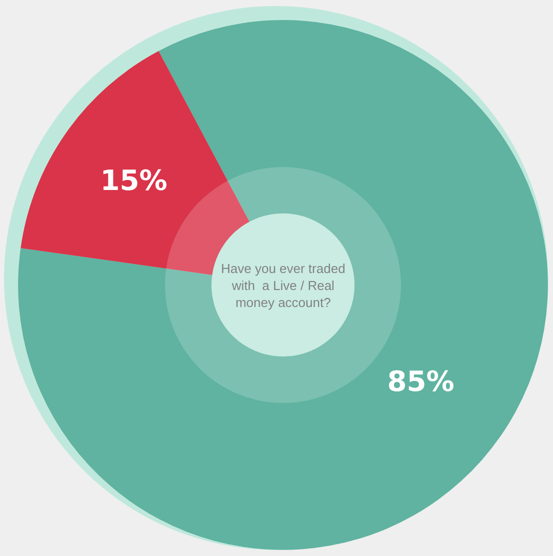 This screenshot has width=553, height=556. I want to click on data-label: 15%, so click(134, 180).